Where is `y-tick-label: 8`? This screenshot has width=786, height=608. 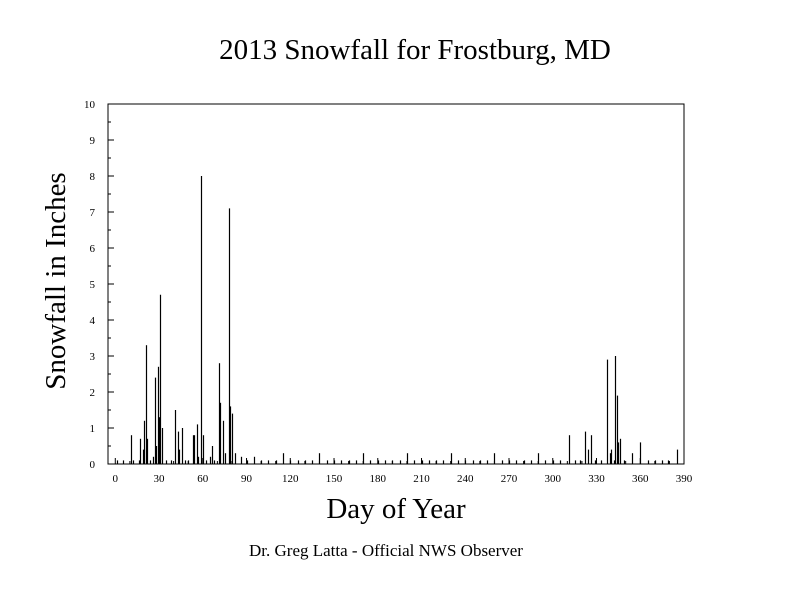 y-tick-label: 8 is located at coordinates (93, 177).